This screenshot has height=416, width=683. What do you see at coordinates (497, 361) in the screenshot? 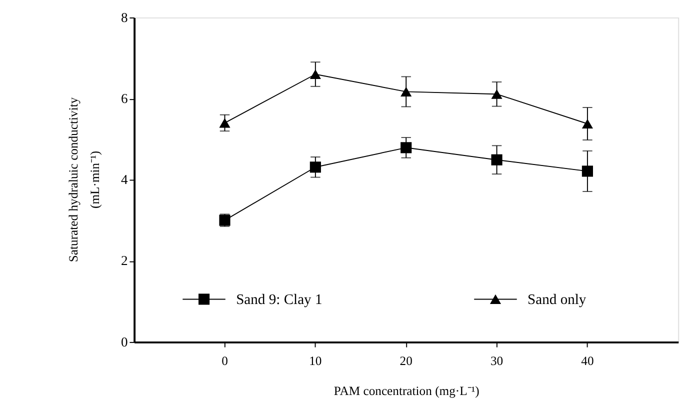
I see `x-tick-label: 30` at bounding box center [497, 361].